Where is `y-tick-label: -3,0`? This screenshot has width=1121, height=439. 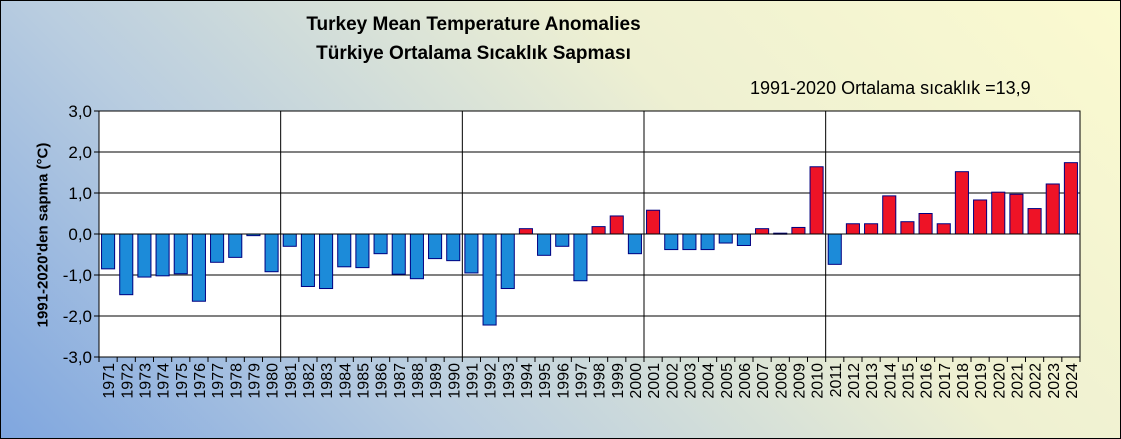 y-tick-label: -3,0 is located at coordinates (77, 357).